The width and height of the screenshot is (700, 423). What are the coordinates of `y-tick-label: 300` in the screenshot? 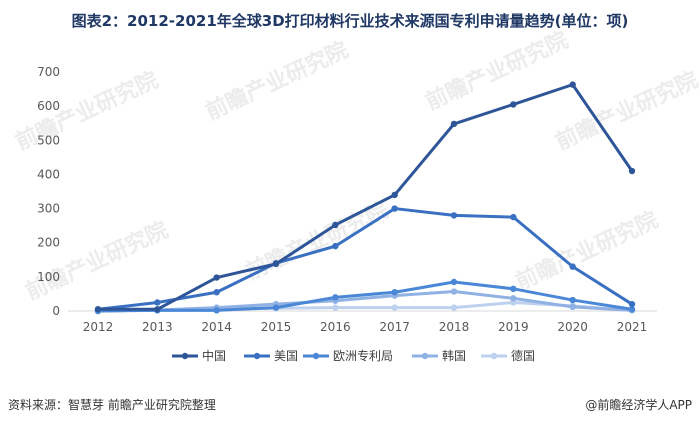 It's located at (48, 209).